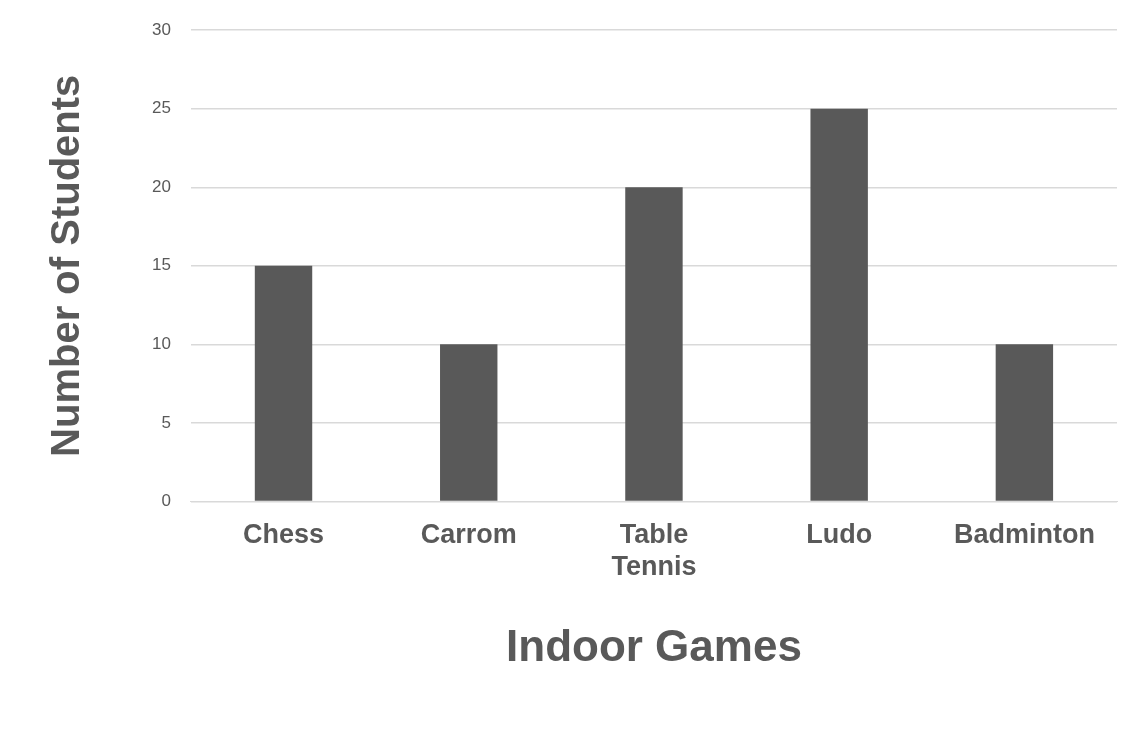  I want to click on x-tick-label: Chess, so click(283, 534).